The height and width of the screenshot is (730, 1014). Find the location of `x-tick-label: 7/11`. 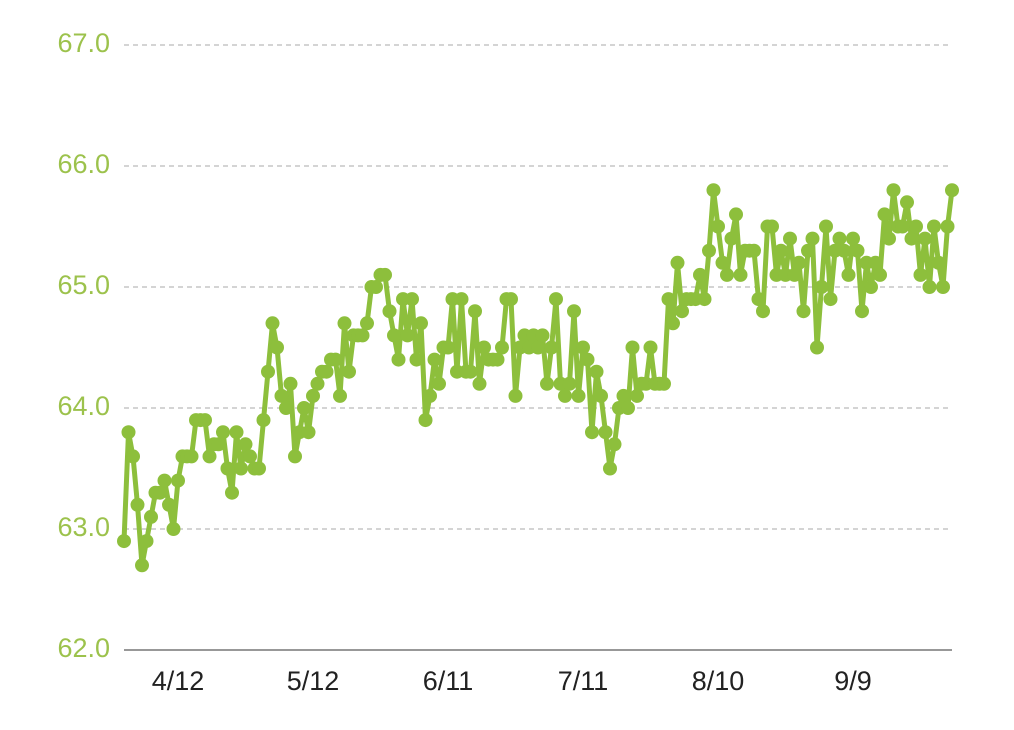

x-tick-label: 7/11 is located at coordinates (583, 681).